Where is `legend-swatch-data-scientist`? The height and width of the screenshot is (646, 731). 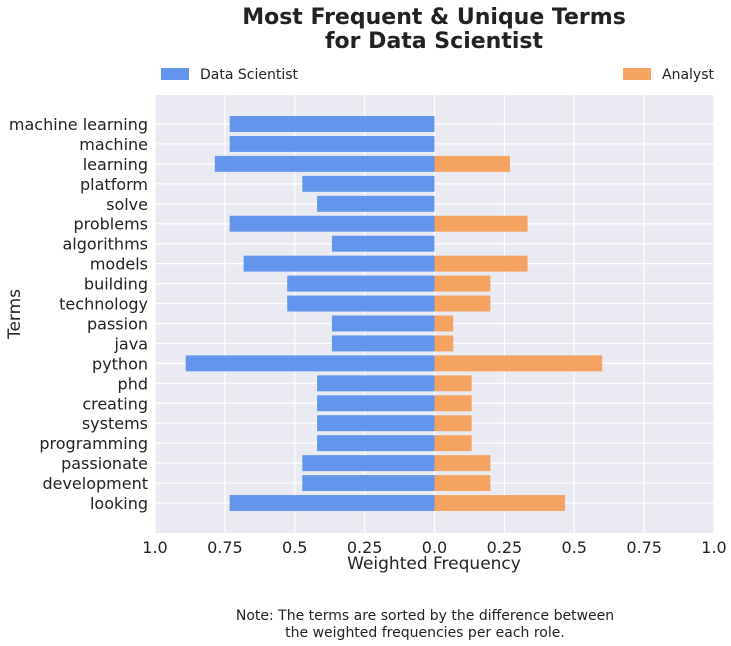
legend-swatch-data-scientist is located at coordinates (175, 74).